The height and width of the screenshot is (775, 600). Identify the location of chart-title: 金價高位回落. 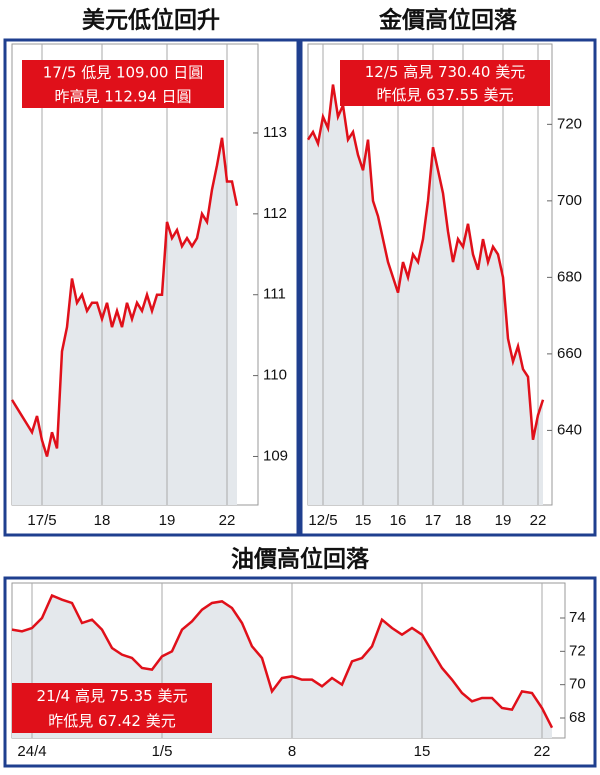
(448, 20).